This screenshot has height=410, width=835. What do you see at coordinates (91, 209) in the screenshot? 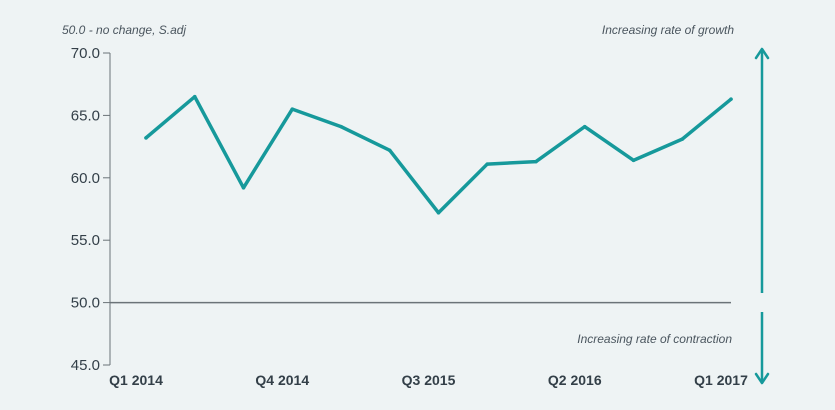
I see `y-axis: 70.0 65.0 60.0 55.0 50.0 45.0` at bounding box center [91, 209].